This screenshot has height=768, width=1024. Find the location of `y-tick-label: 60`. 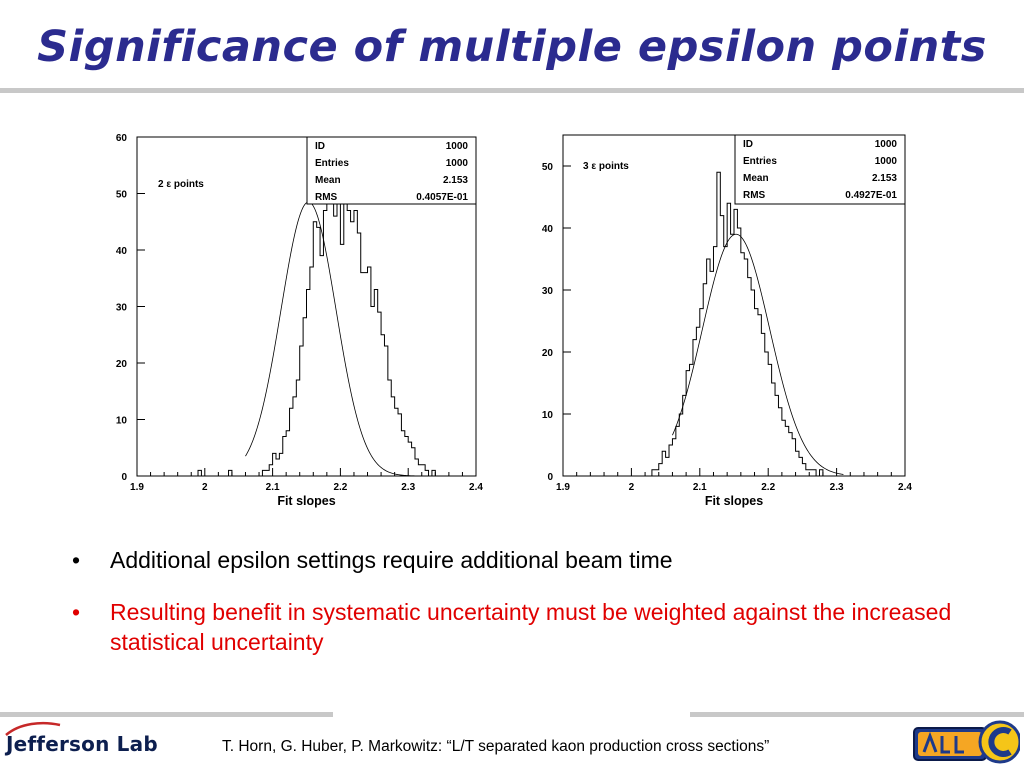

y-tick-label: 60 is located at coordinates (122, 138).